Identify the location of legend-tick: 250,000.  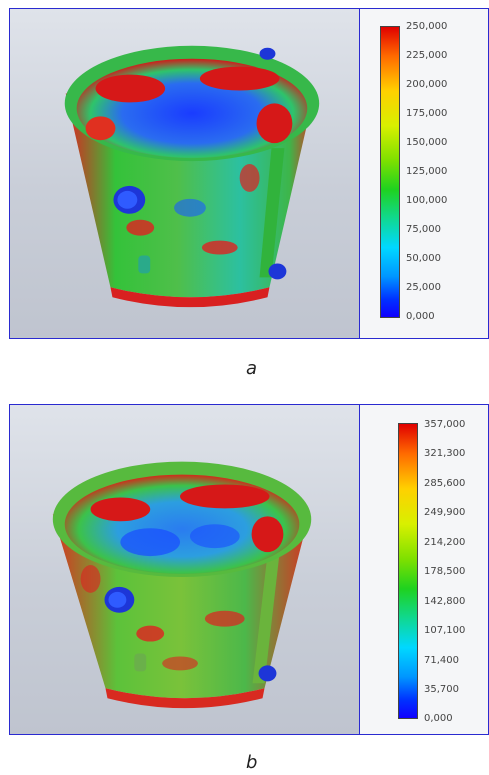
(427, 26).